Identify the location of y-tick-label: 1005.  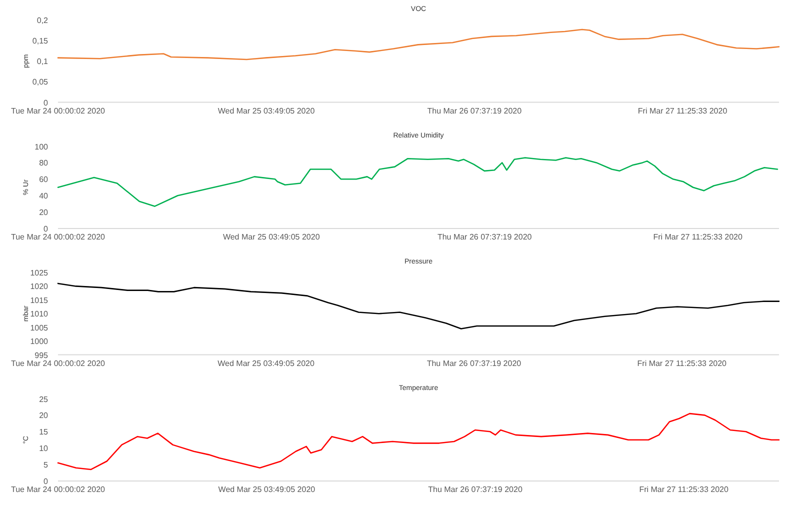
(39, 327).